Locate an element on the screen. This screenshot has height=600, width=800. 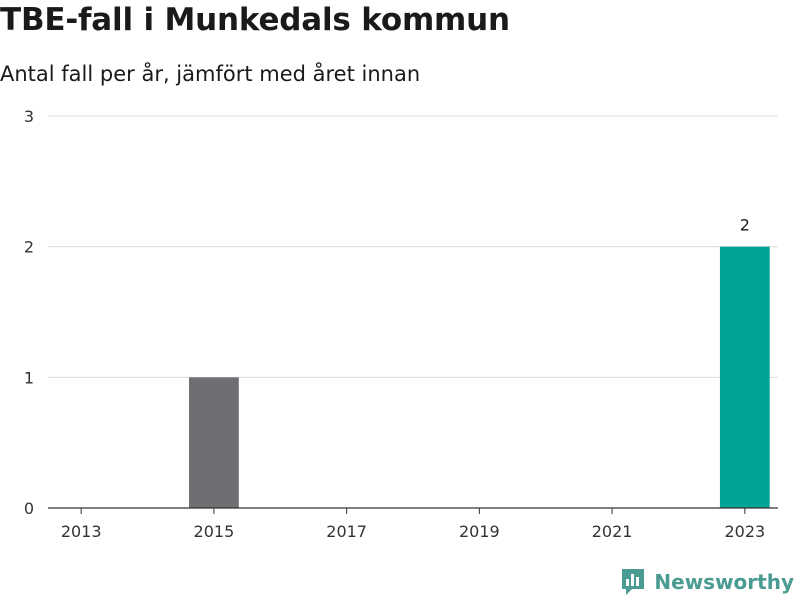
chart-title: TBE-fall i Munkedals kommun is located at coordinates (255, 20).